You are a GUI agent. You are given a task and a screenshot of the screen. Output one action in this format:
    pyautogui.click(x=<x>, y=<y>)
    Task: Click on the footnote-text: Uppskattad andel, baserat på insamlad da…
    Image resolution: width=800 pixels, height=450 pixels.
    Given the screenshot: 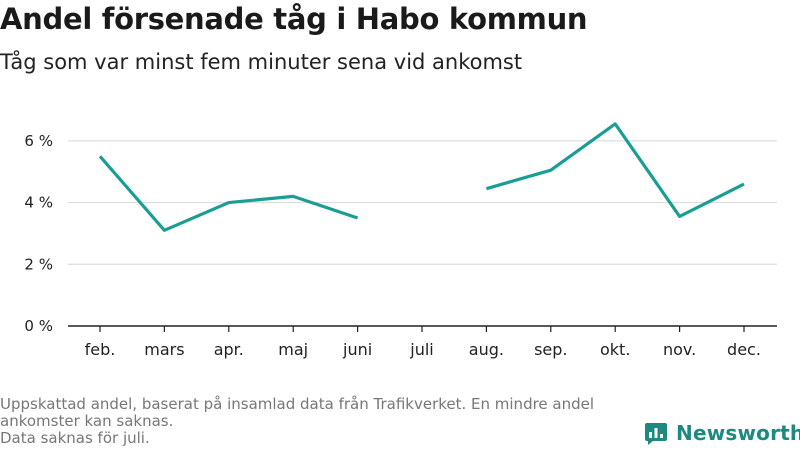 What is the action you would take?
    pyautogui.click(x=297, y=412)
    